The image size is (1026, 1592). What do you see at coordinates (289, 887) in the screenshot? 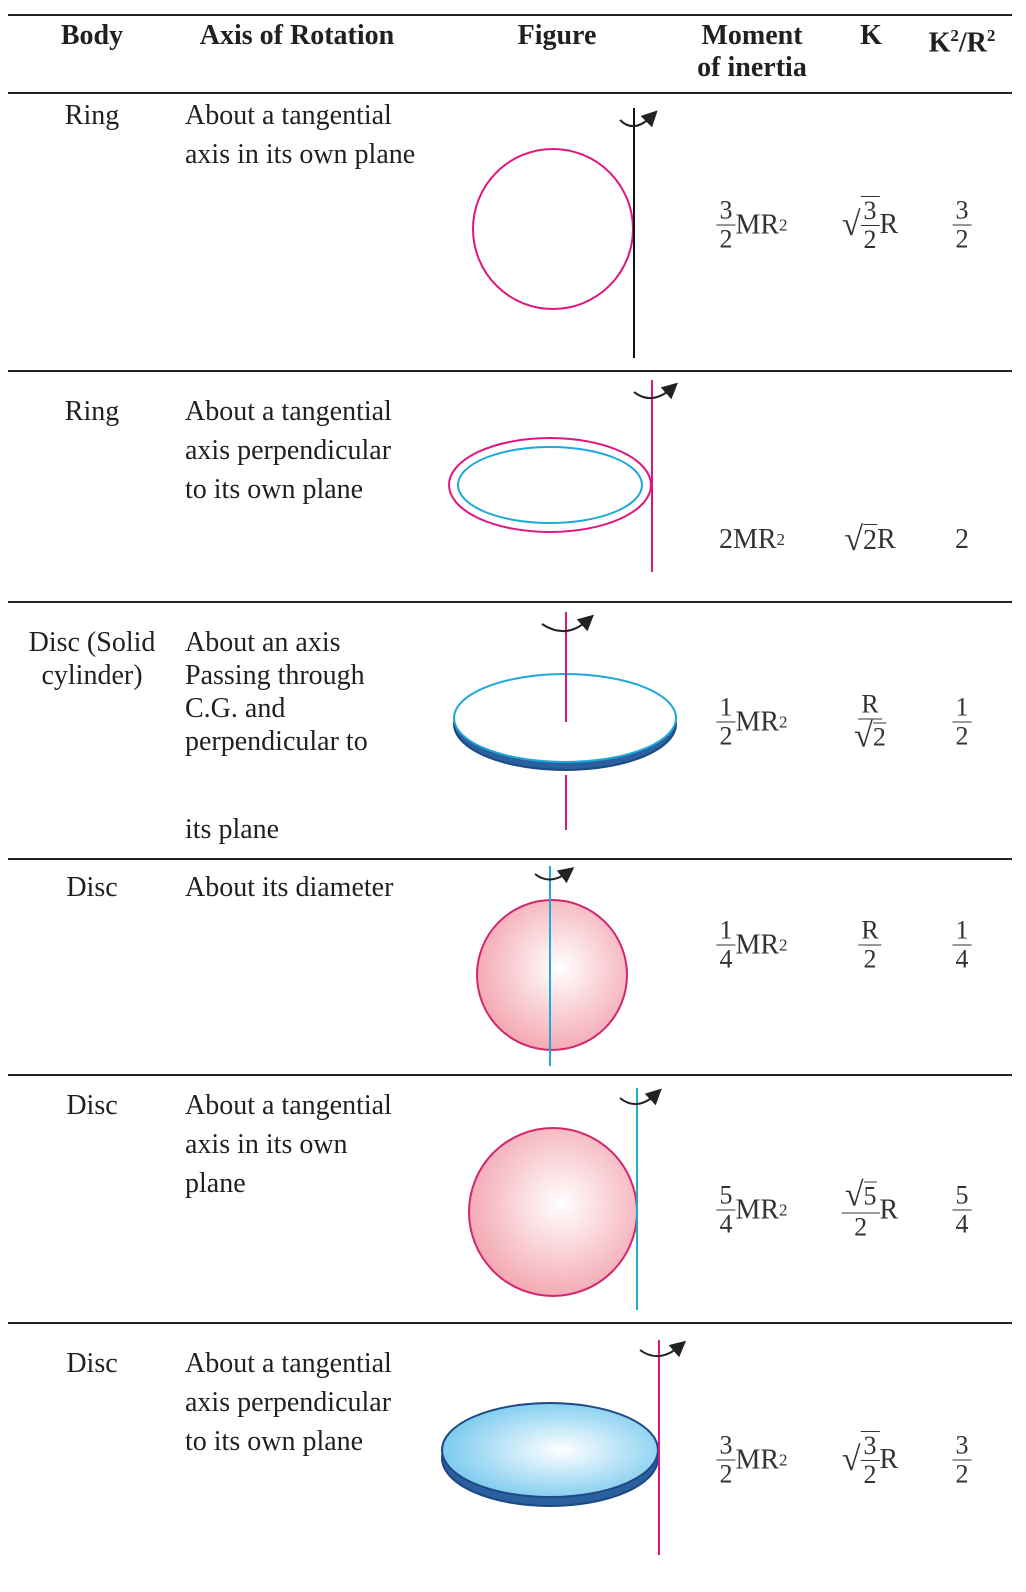
I see `axis-cell: About its diameter` at bounding box center [289, 887].